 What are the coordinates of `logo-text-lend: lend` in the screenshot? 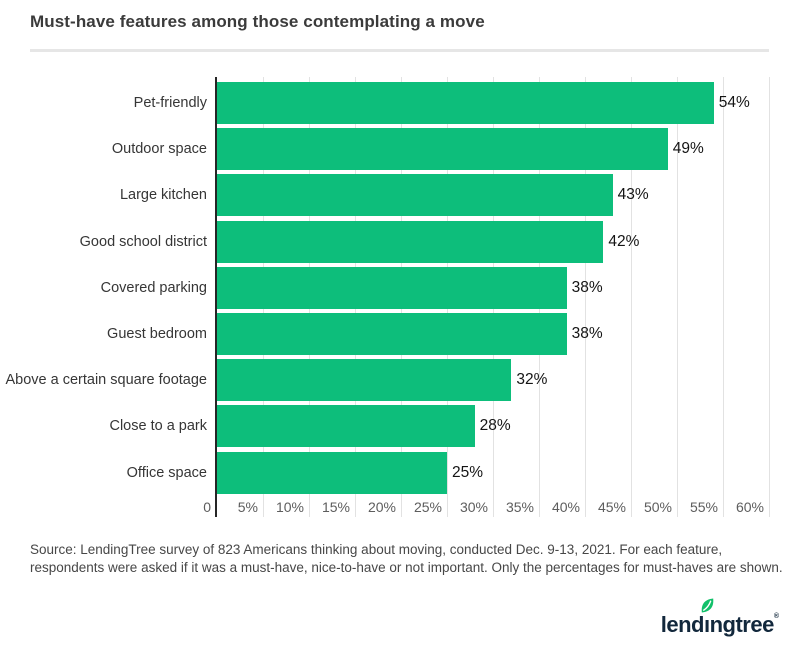 It's located at (682, 624).